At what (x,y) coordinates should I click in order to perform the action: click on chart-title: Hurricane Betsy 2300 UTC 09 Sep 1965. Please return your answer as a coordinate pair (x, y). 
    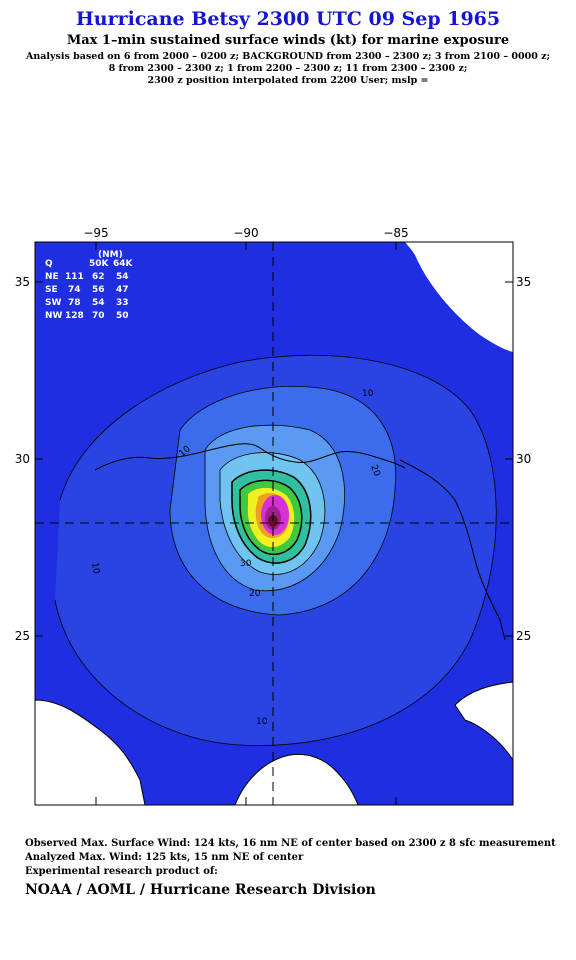
    Looking at the image, I should click on (288, 19).